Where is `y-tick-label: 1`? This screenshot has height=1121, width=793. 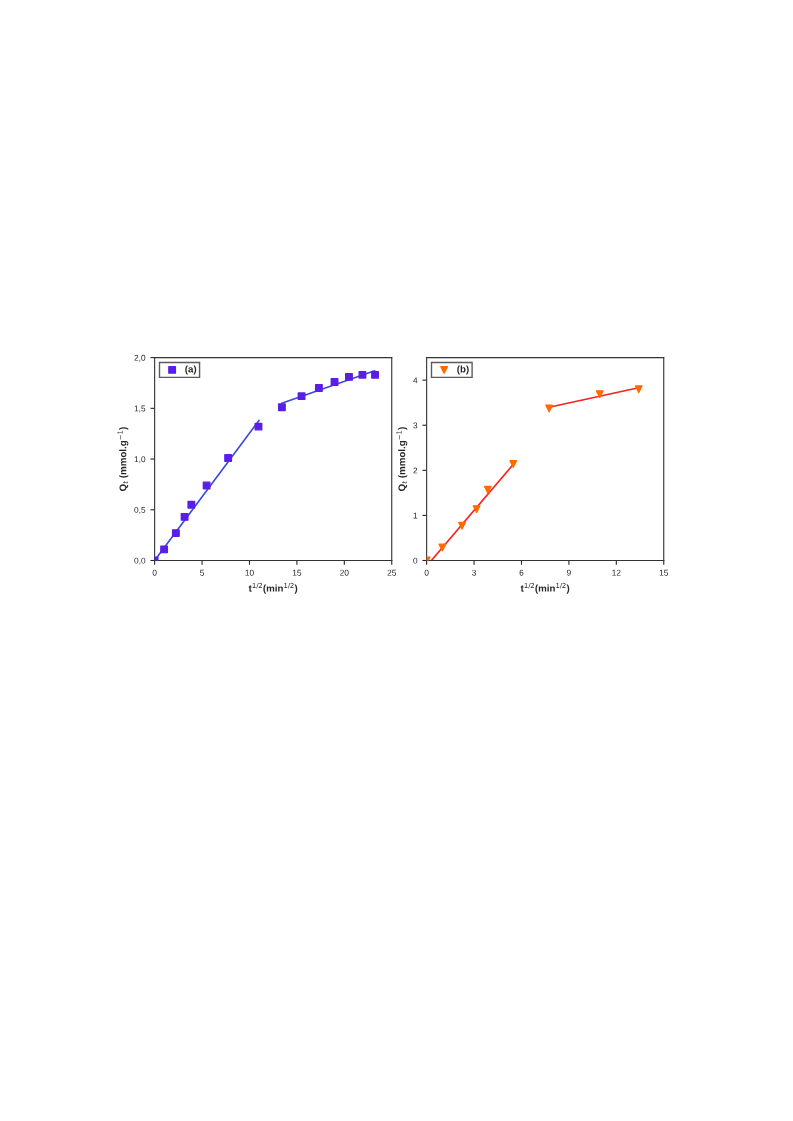
y-tick-label: 1 is located at coordinates (415, 515).